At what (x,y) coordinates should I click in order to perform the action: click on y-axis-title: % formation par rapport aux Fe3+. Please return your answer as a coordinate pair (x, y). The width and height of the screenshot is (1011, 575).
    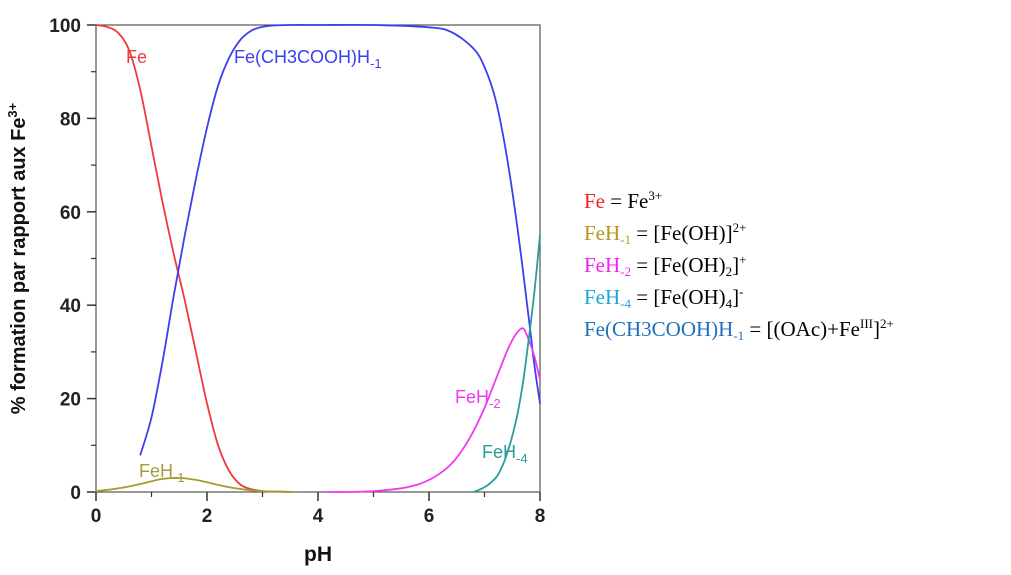
    Looking at the image, I should click on (17, 258).